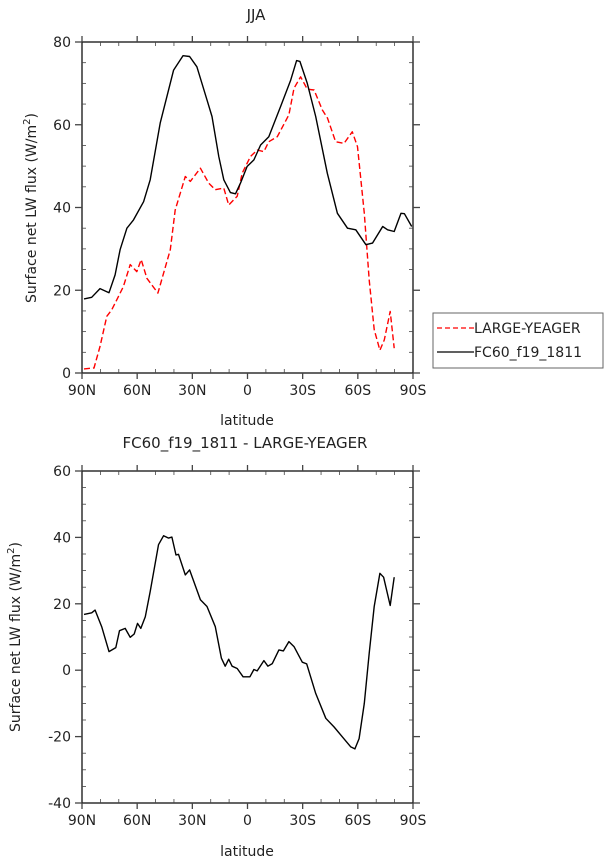 This screenshot has height=862, width=609. What do you see at coordinates (527, 329) in the screenshot?
I see `legend-label-large-yeager: LARGE-YEAGER` at bounding box center [527, 329].